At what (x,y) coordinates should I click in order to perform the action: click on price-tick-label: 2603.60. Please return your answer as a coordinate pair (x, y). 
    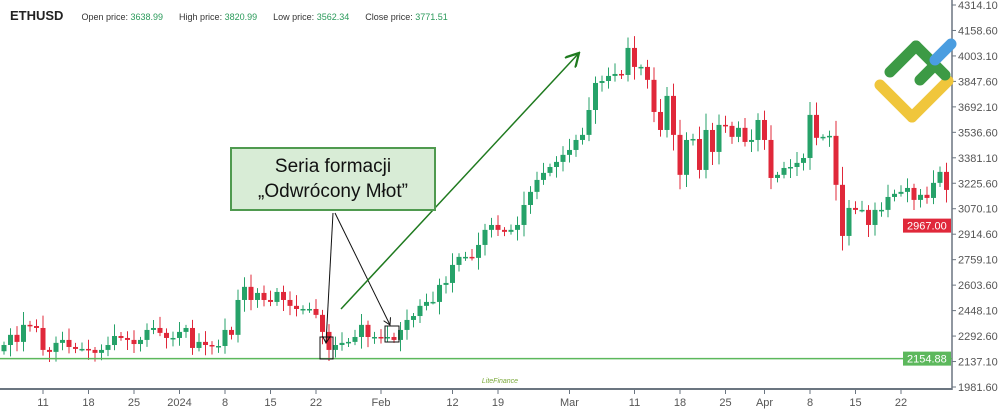
    Looking at the image, I should click on (978, 286).